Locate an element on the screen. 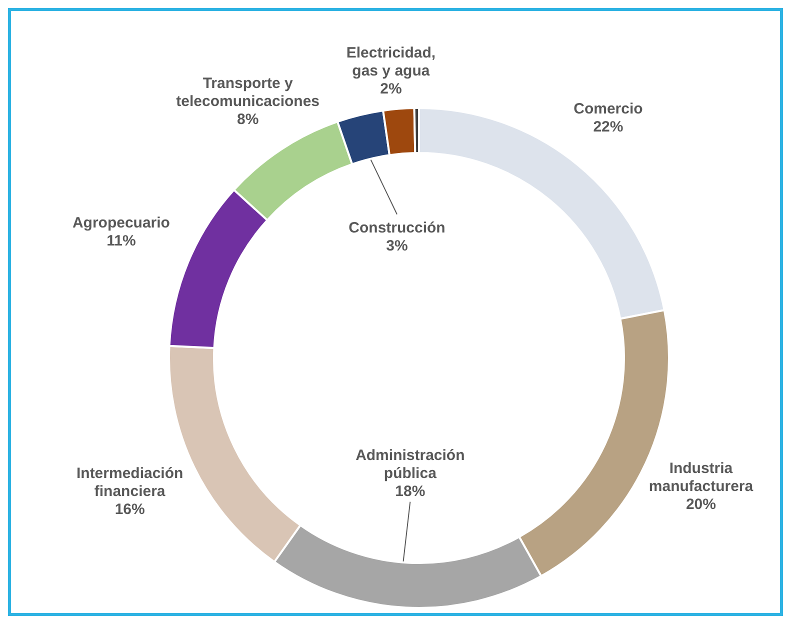  data-label: 8% is located at coordinates (247, 119).